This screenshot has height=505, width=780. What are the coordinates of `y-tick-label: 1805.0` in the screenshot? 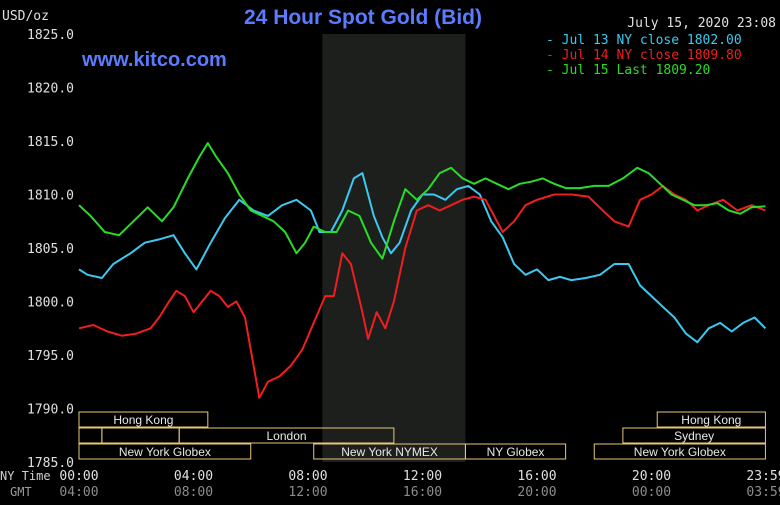 It's located at (50, 249).